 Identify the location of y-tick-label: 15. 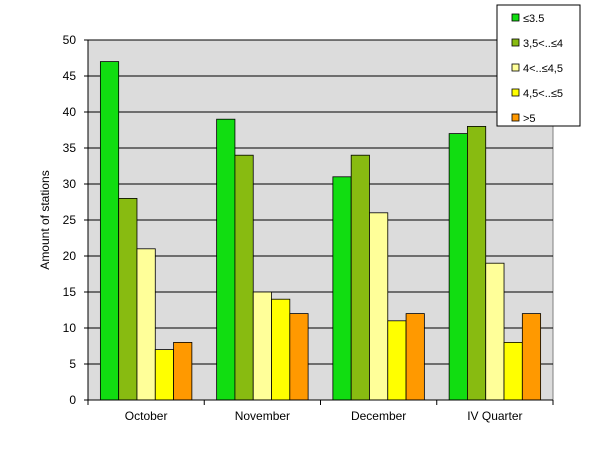
(70, 292).